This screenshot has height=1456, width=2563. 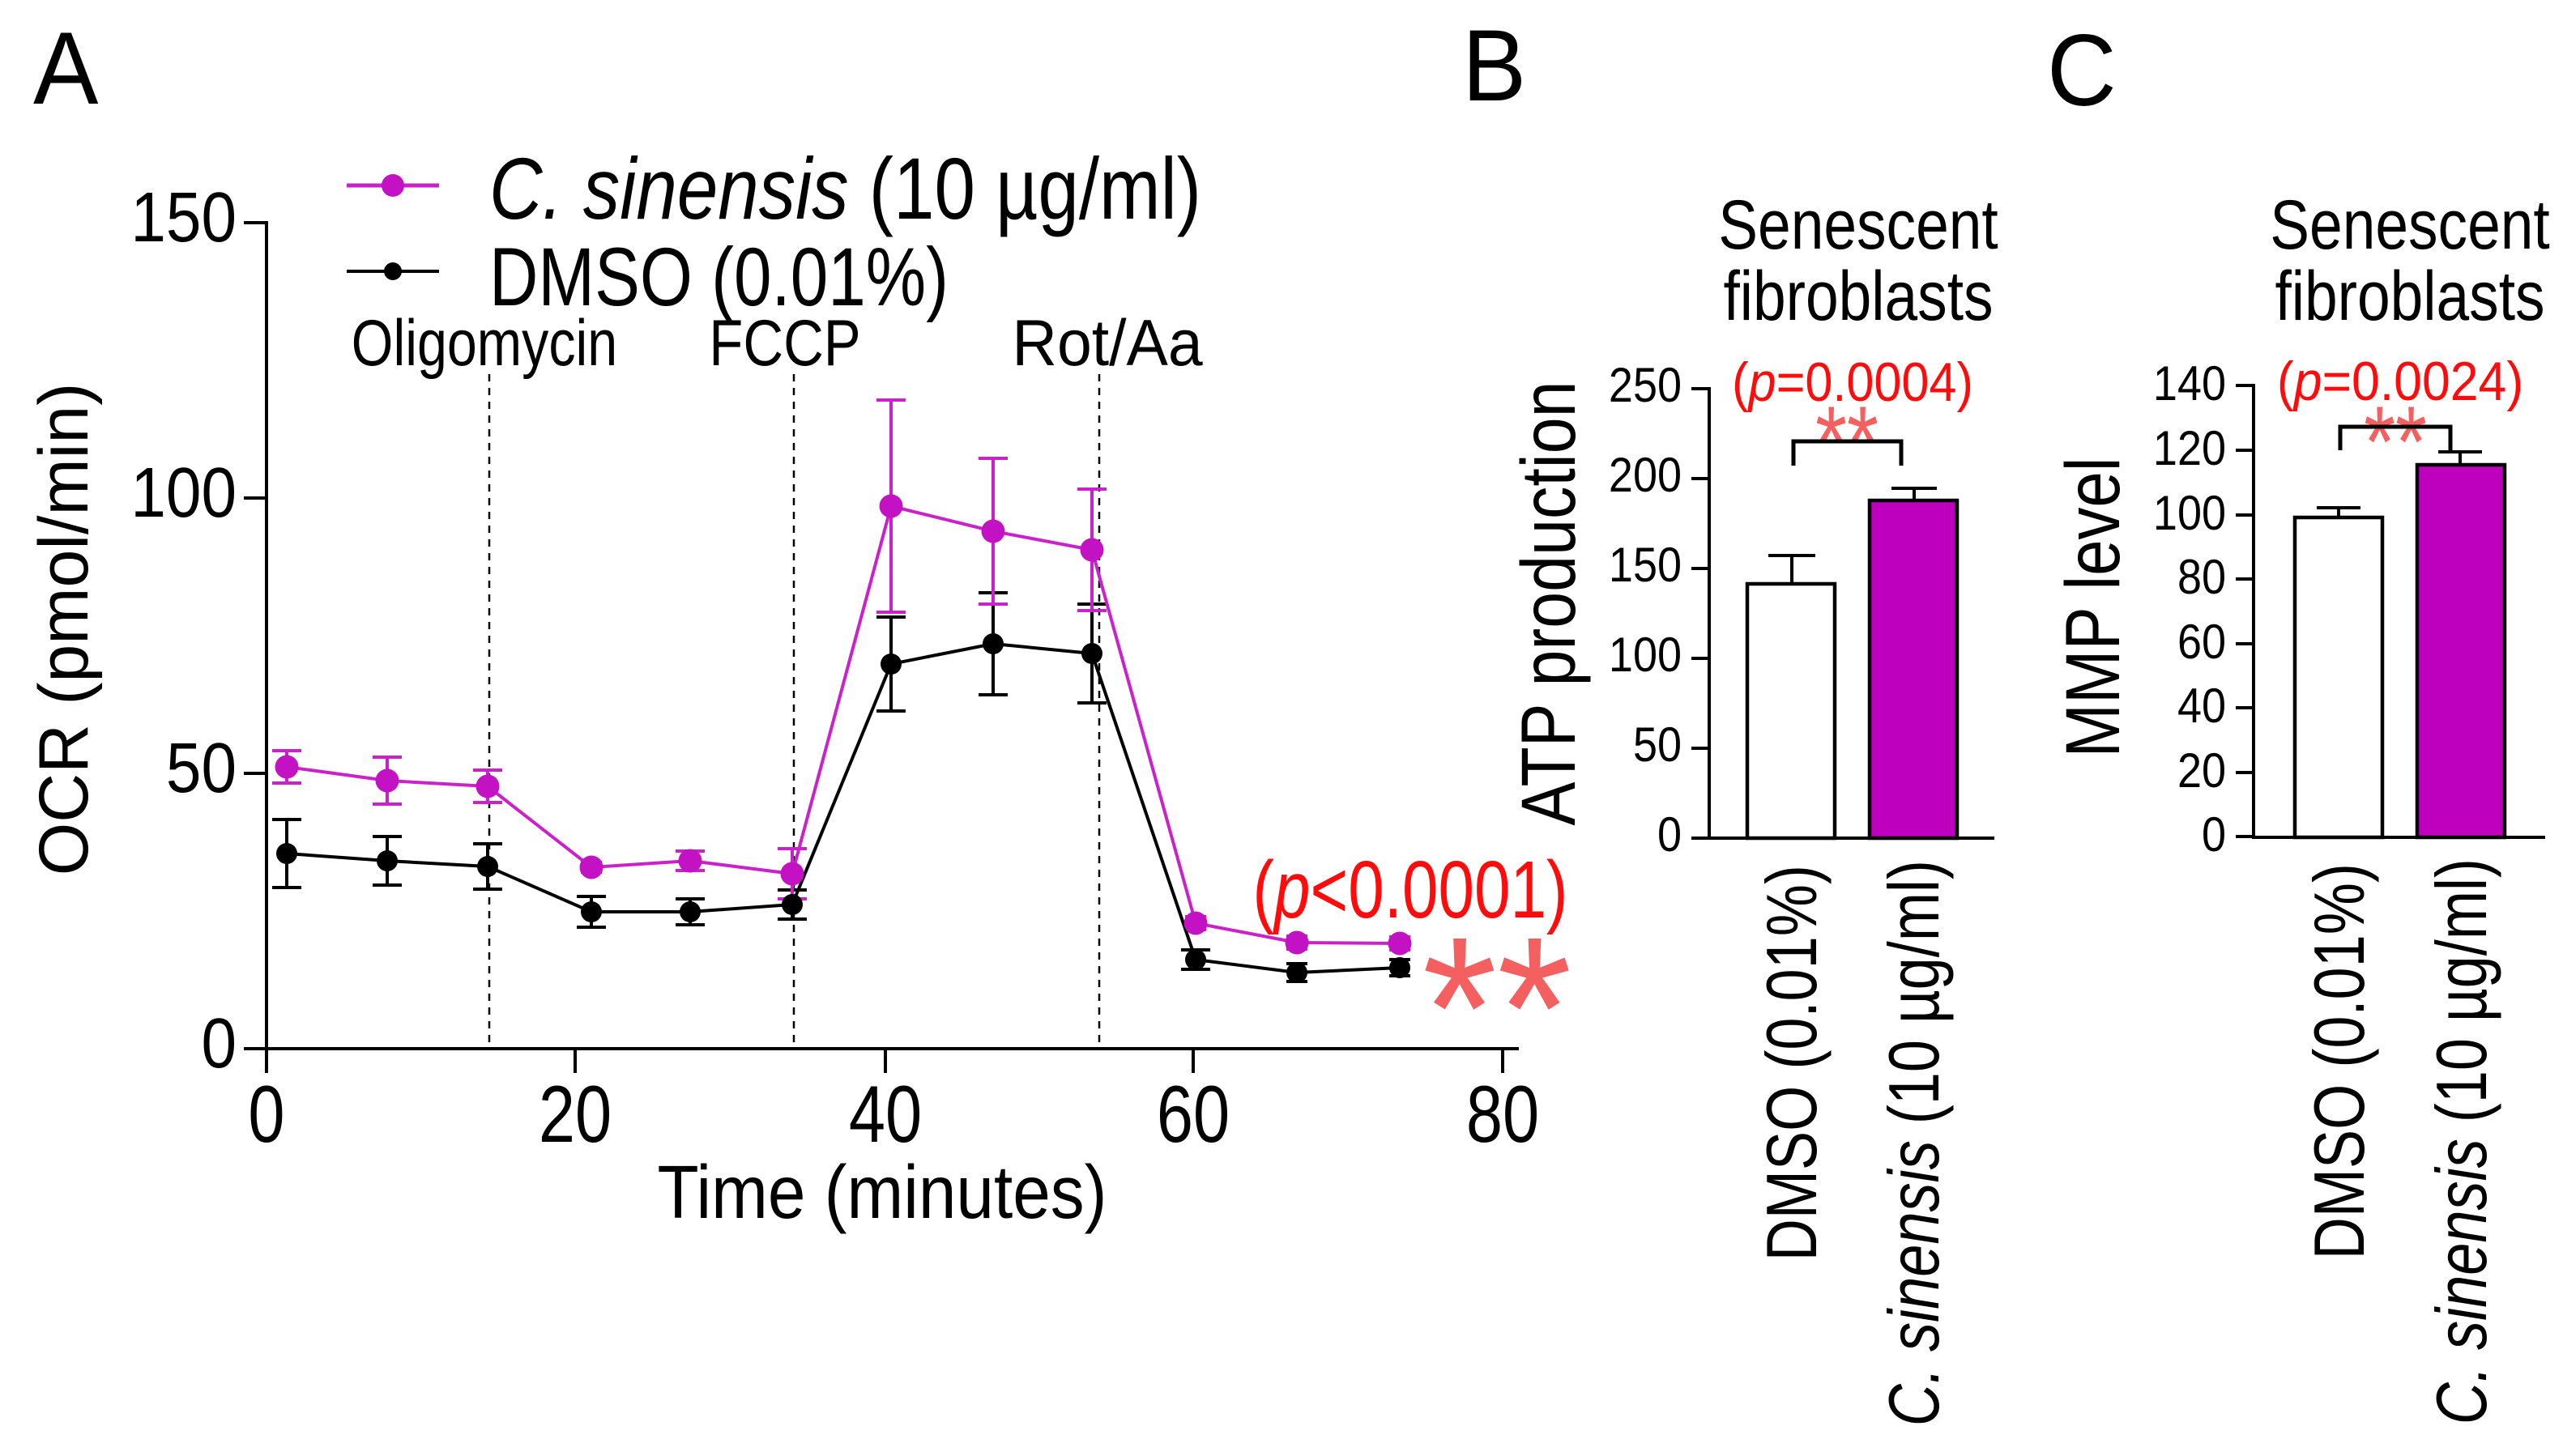 What do you see at coordinates (2082, 70) in the screenshot?
I see `svg-text: C` at bounding box center [2082, 70].